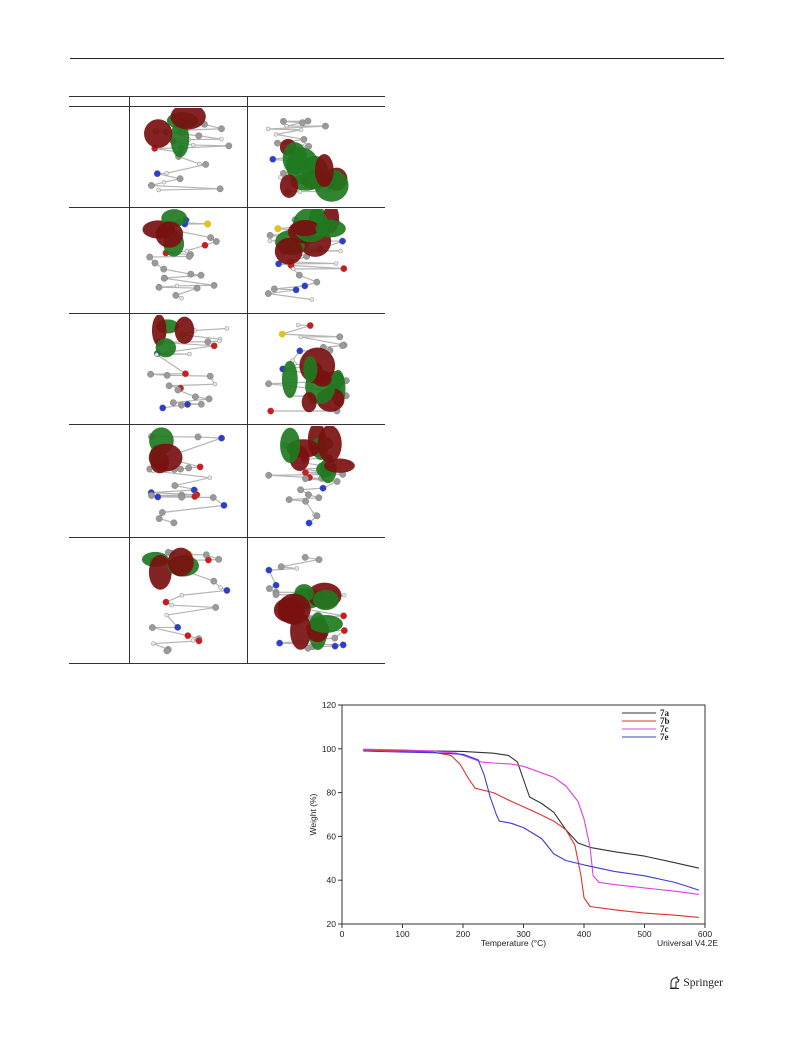 The height and width of the screenshot is (1053, 793). What do you see at coordinates (332, 793) in the screenshot?
I see `y-tick-label: 80` at bounding box center [332, 793].